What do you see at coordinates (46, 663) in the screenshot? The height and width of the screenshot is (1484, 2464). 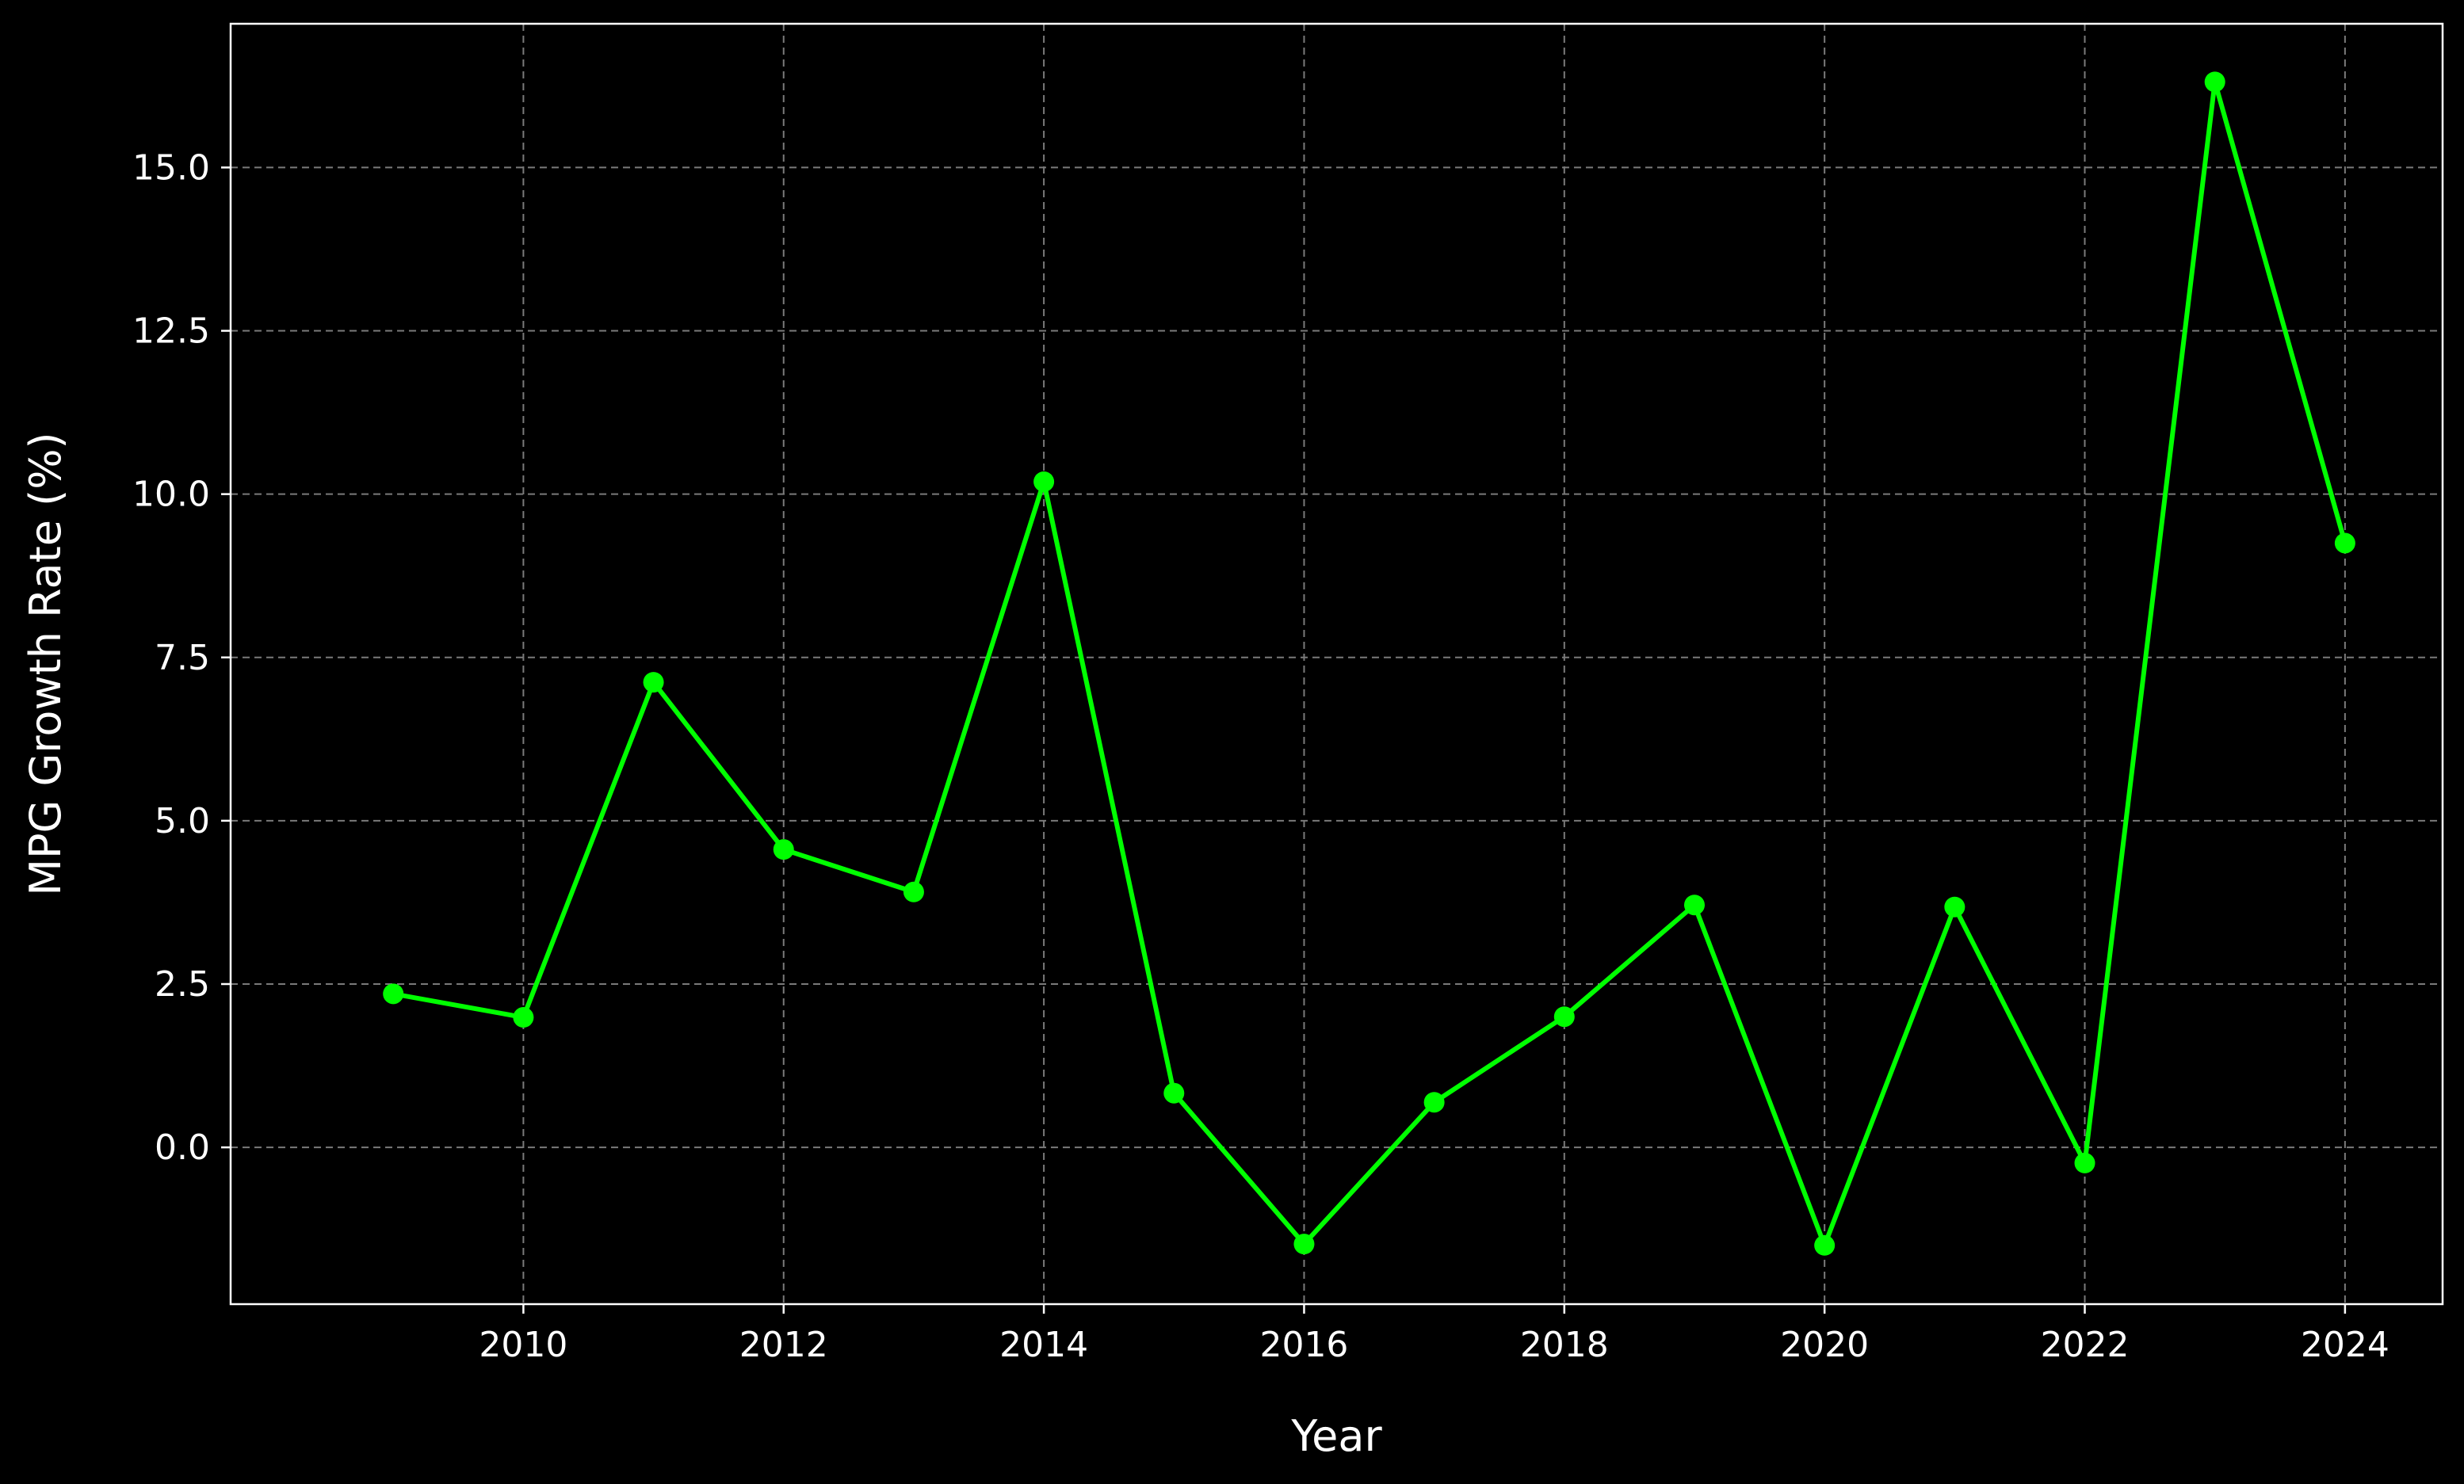 I see `y-axis-title: MPG Growth Rate (%)` at bounding box center [46, 663].